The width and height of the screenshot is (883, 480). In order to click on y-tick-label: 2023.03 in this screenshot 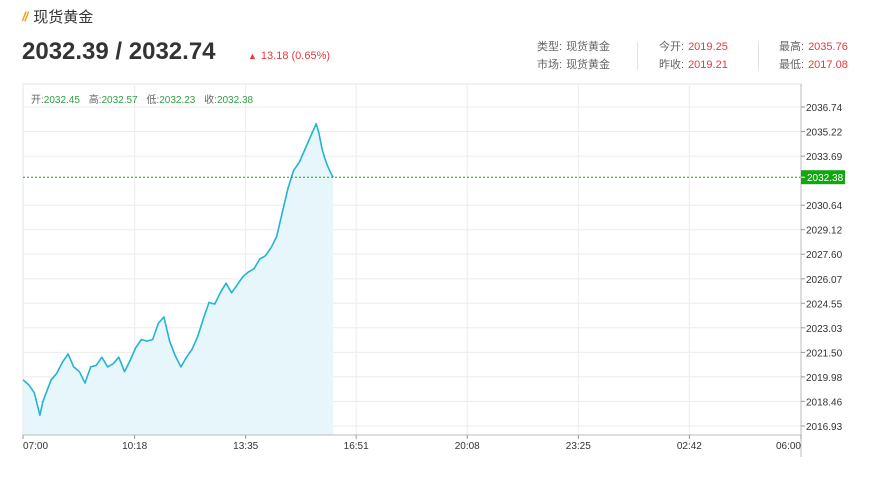, I will do `click(824, 329)`.